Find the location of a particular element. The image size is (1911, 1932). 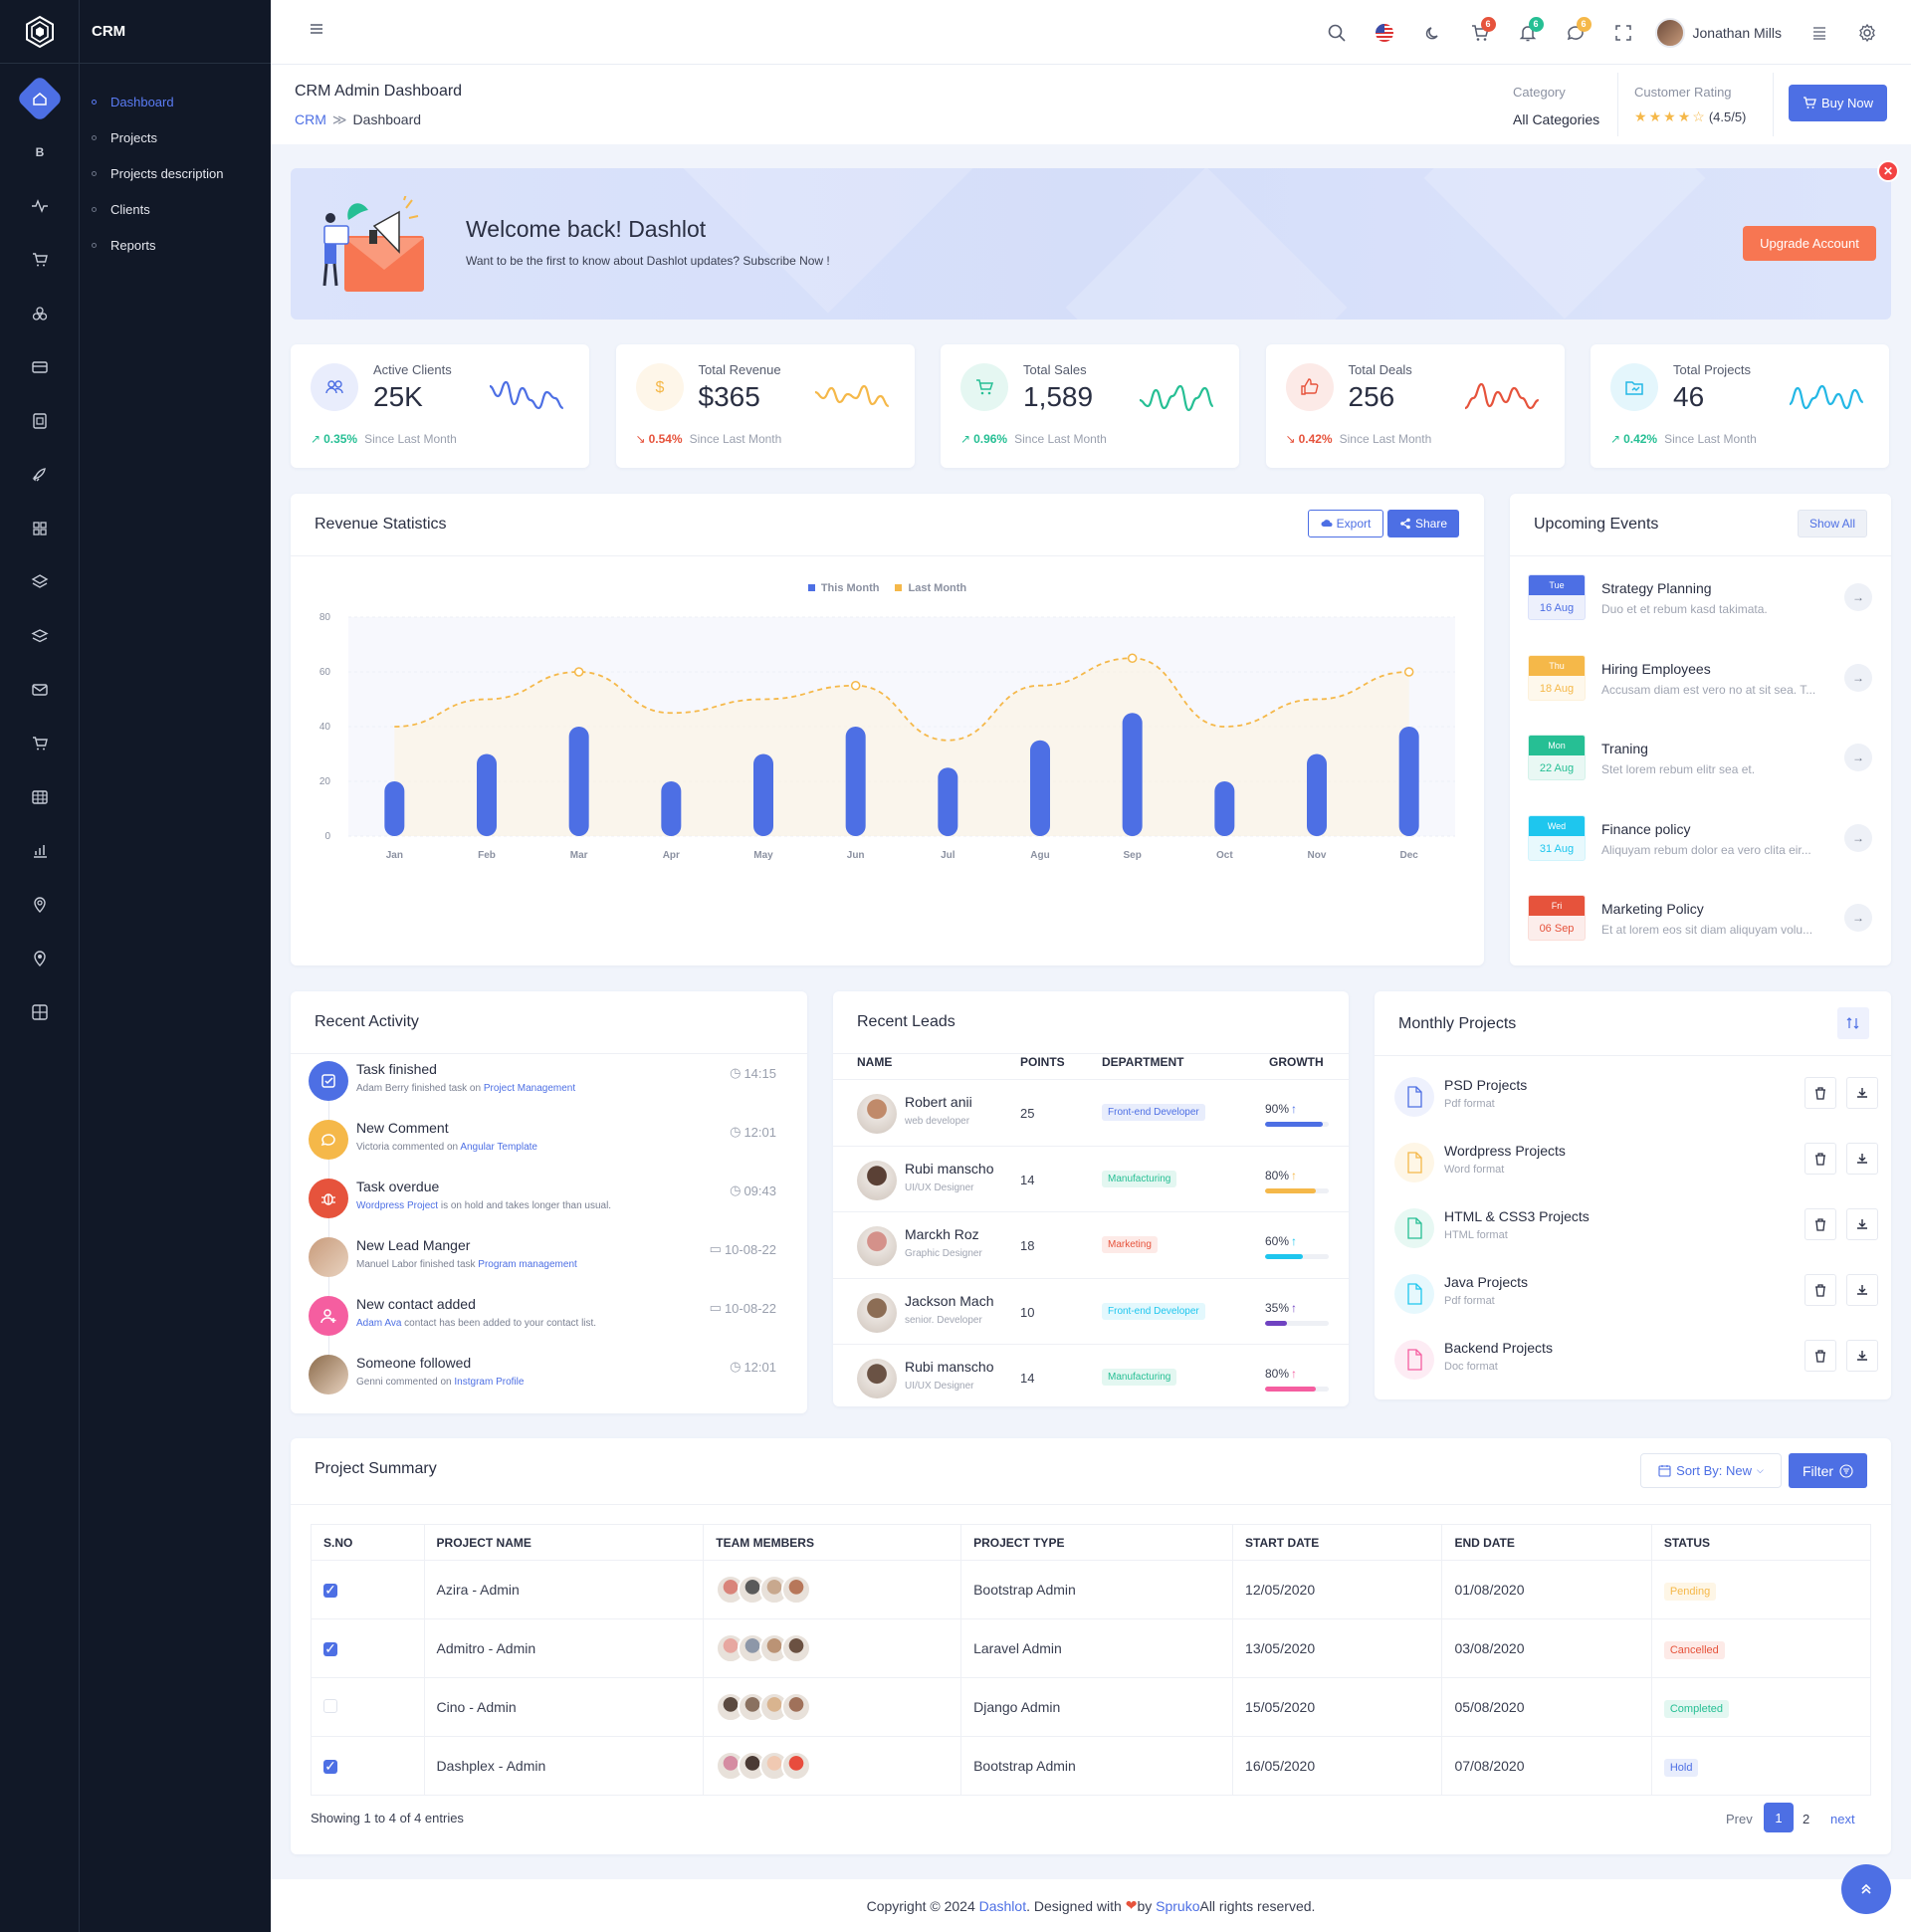

pagination-page-2: 2 is located at coordinates (1806, 1819).